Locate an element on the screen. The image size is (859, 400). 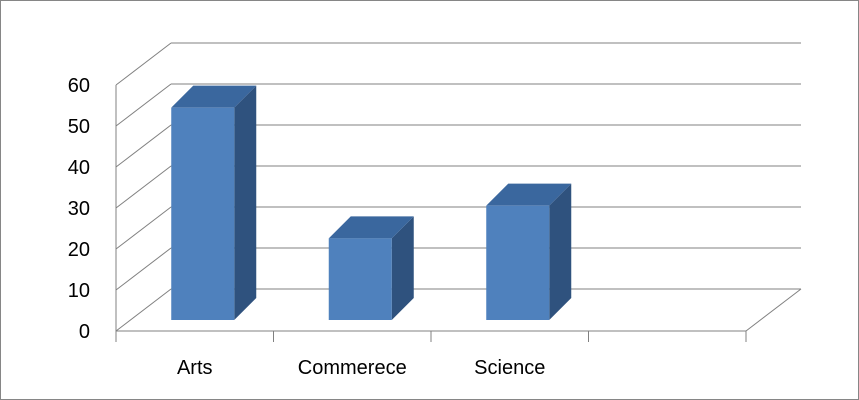
bar-commerece is located at coordinates (371, 268).